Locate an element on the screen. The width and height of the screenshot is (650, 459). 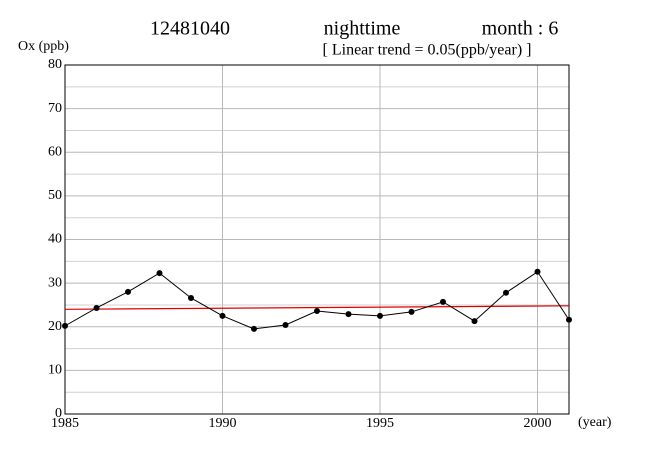
y-tick-label: 70 is located at coordinates (55, 108).